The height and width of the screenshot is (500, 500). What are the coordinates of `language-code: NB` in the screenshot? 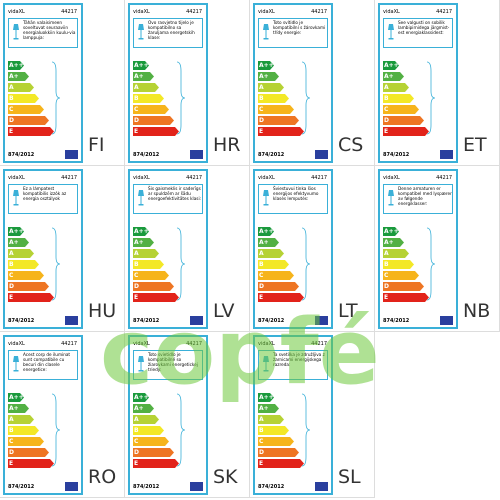 It's located at (477, 311).